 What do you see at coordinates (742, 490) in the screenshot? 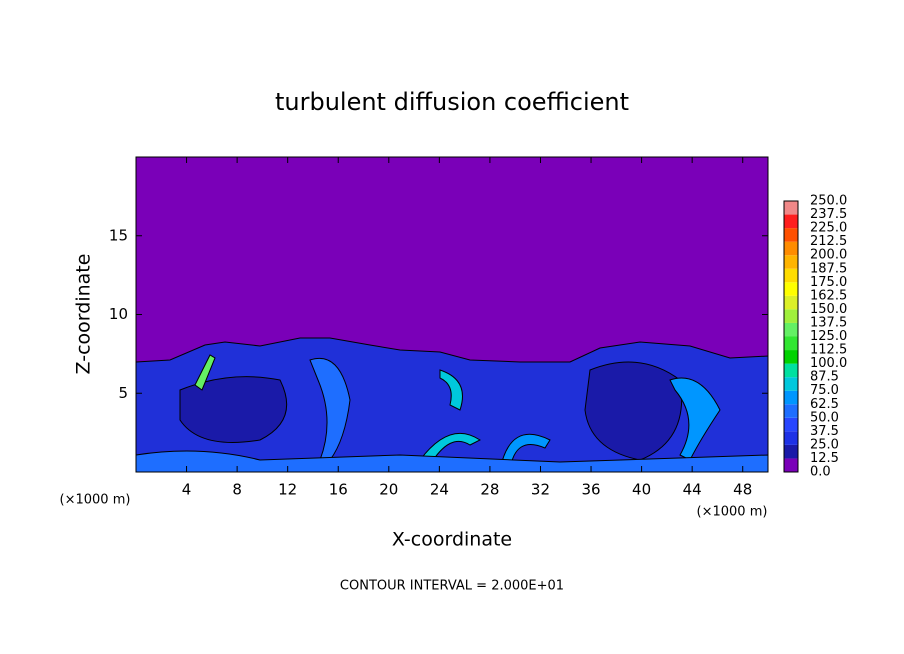
I see `x-tick-label: 48` at bounding box center [742, 490].